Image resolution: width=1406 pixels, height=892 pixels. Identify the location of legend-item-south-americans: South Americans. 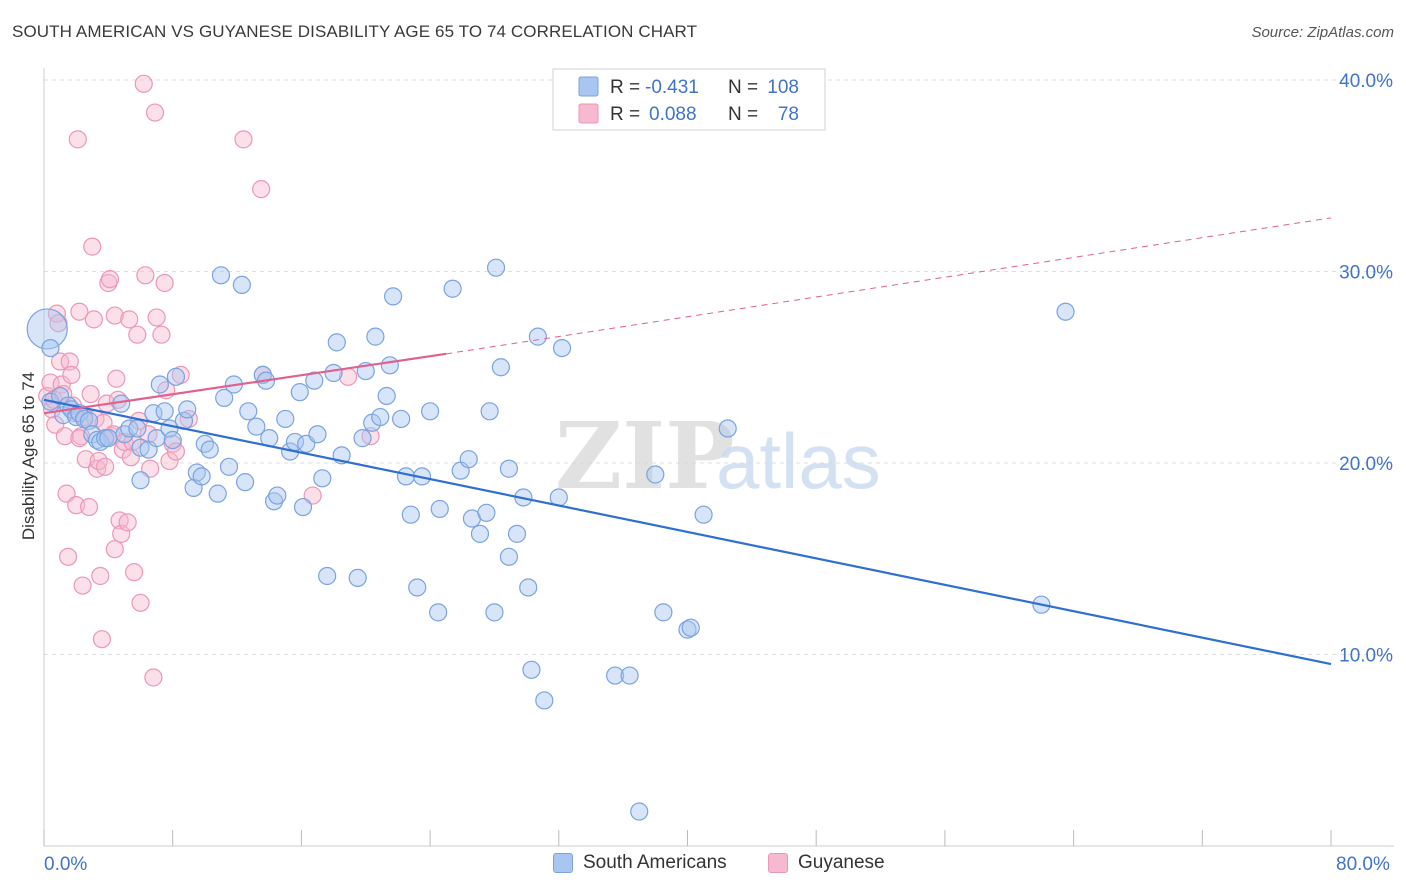
(640, 863).